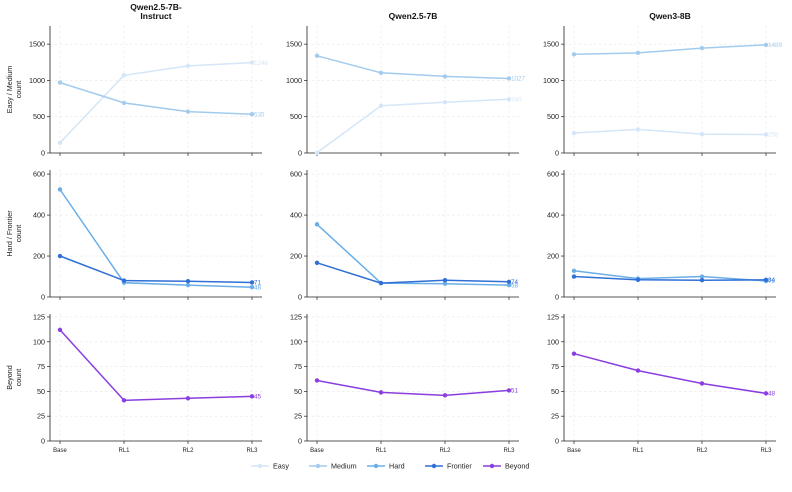 This screenshot has width=792, height=492. I want to click on series-beyond: 48, so click(673, 374).